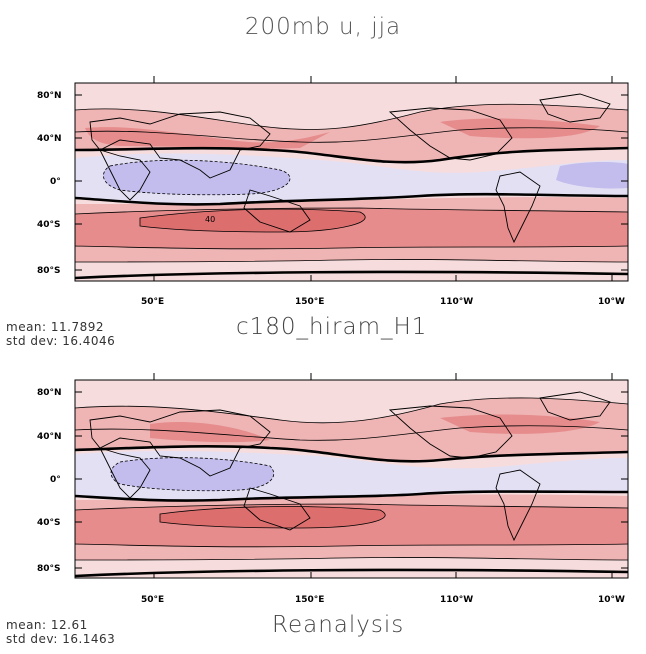 The height and width of the screenshot is (654, 646). Describe the element at coordinates (456, 302) in the screenshot. I see `x-tick-110w: 110°W` at that location.